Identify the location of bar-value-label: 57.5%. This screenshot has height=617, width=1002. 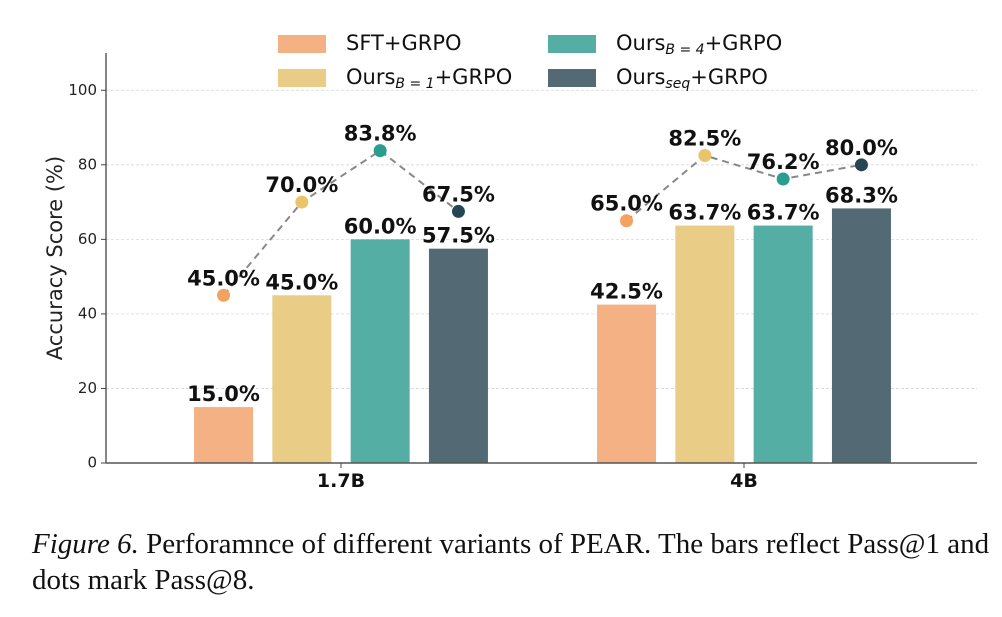
(458, 236).